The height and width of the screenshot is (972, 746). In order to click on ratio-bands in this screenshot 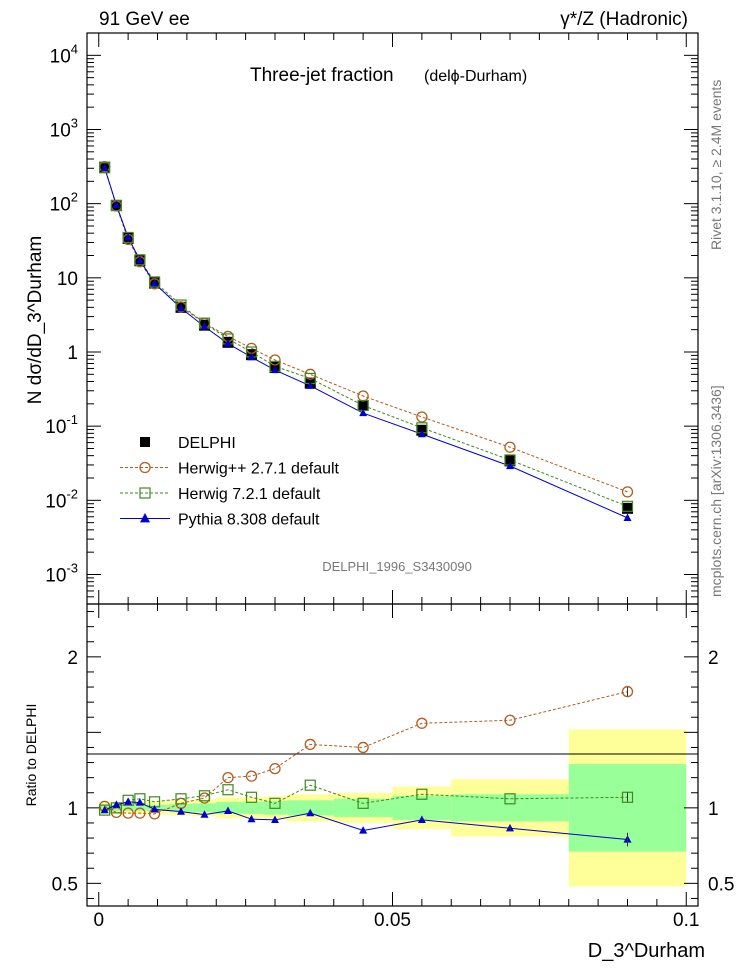, I will do `click(392, 808)`.